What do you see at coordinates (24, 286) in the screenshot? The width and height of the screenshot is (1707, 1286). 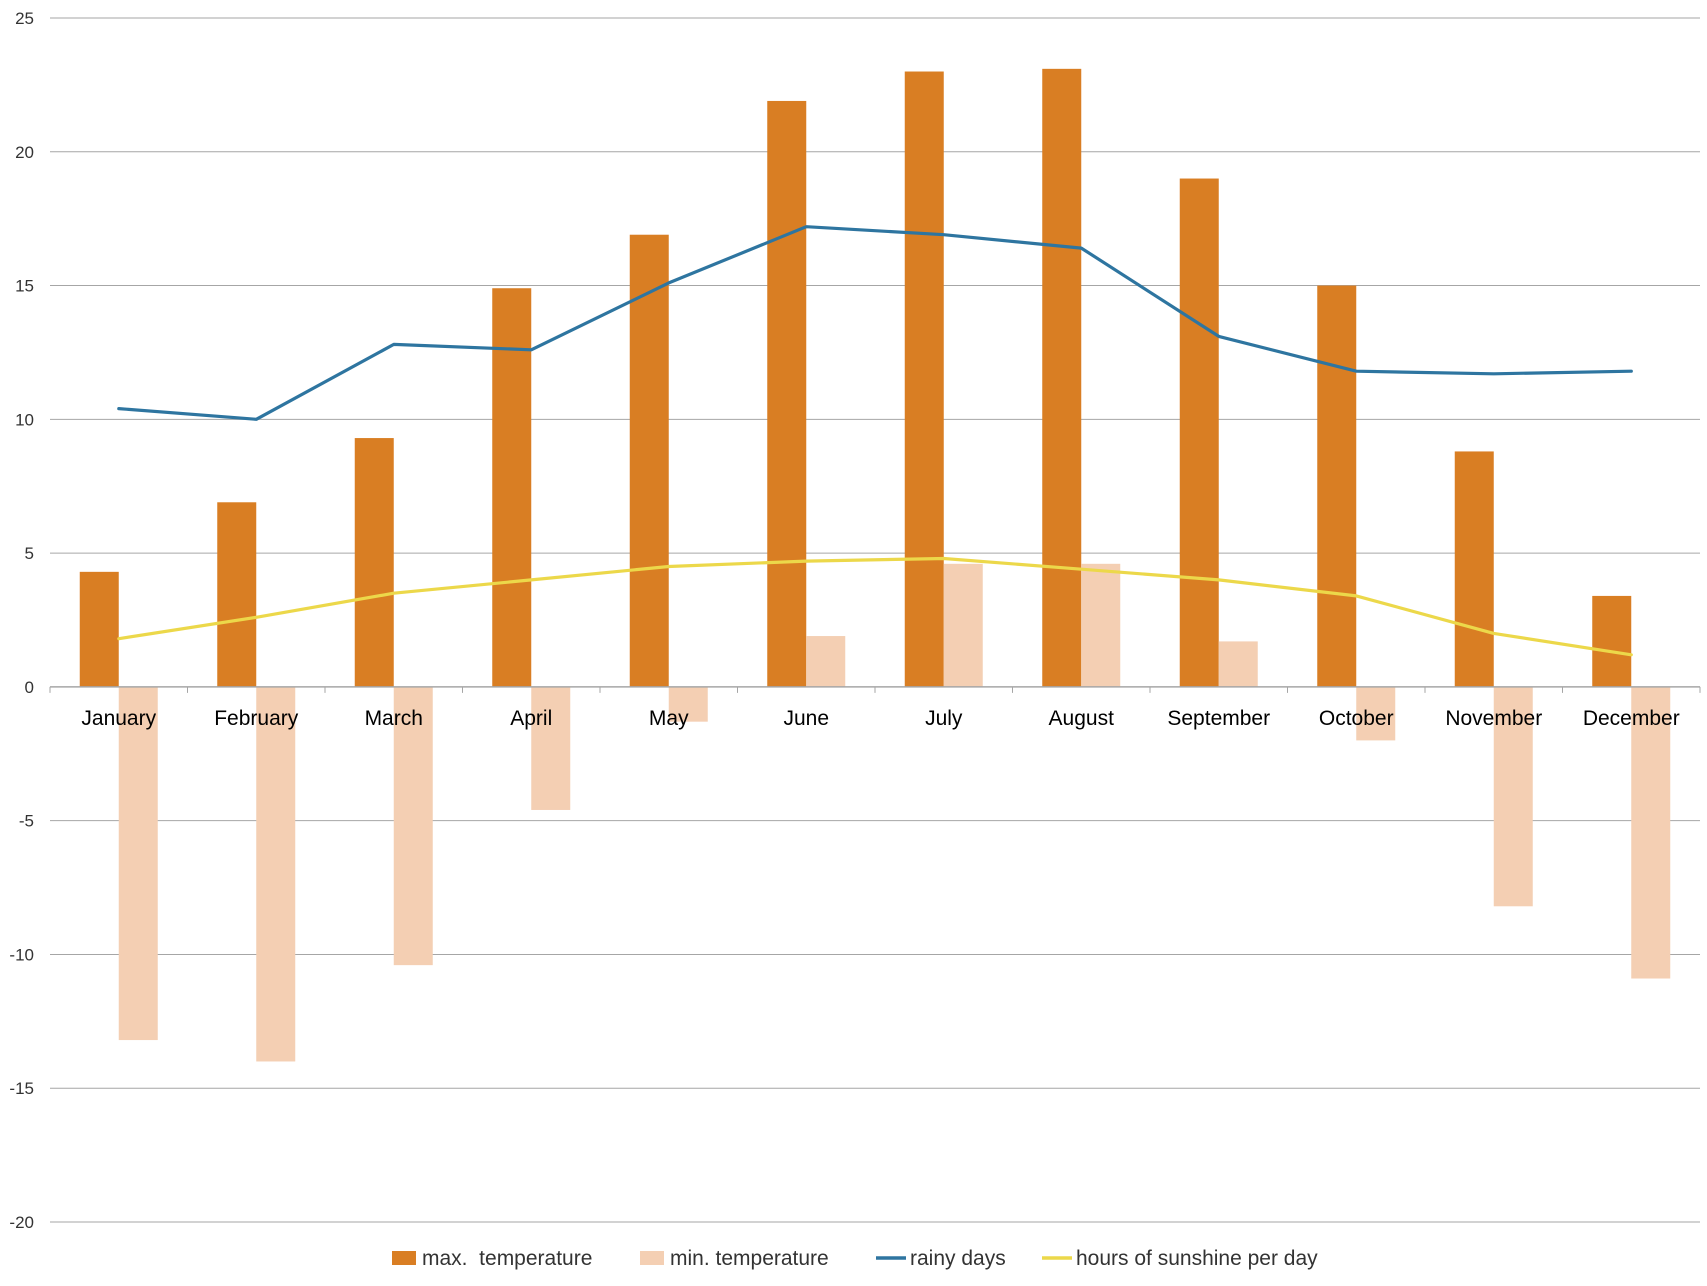 I see `y-tick-label: 15` at bounding box center [24, 286].